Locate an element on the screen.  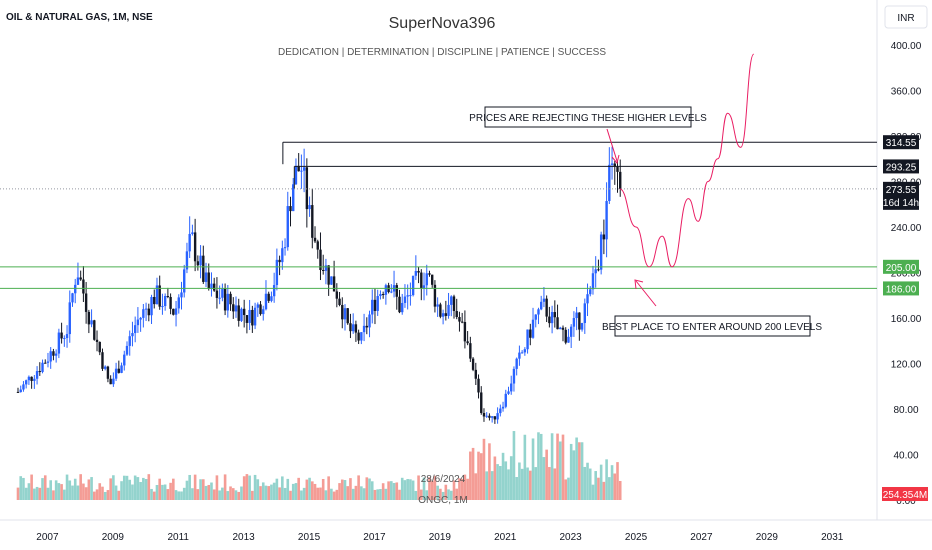
symbol-title: OIL & NATURAL GAS, 1M, NSE is located at coordinates (79, 17).